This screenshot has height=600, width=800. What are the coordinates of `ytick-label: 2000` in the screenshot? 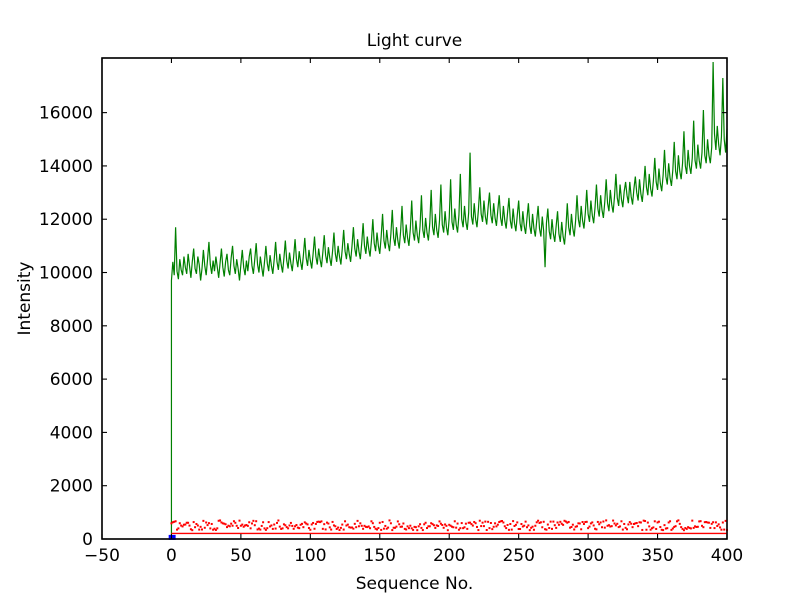 It's located at (71, 487).